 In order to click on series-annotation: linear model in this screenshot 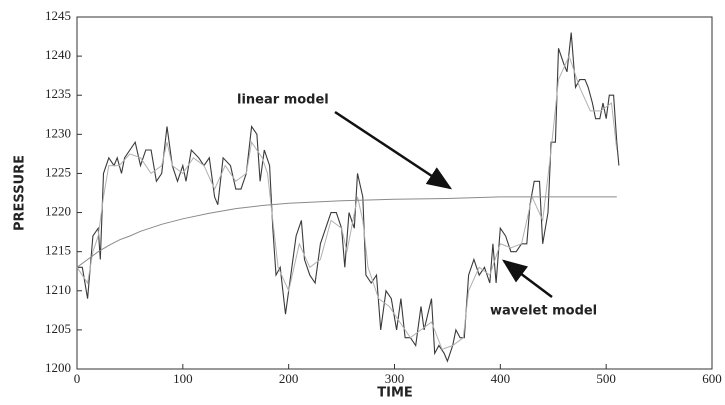, I will do `click(283, 100)`.